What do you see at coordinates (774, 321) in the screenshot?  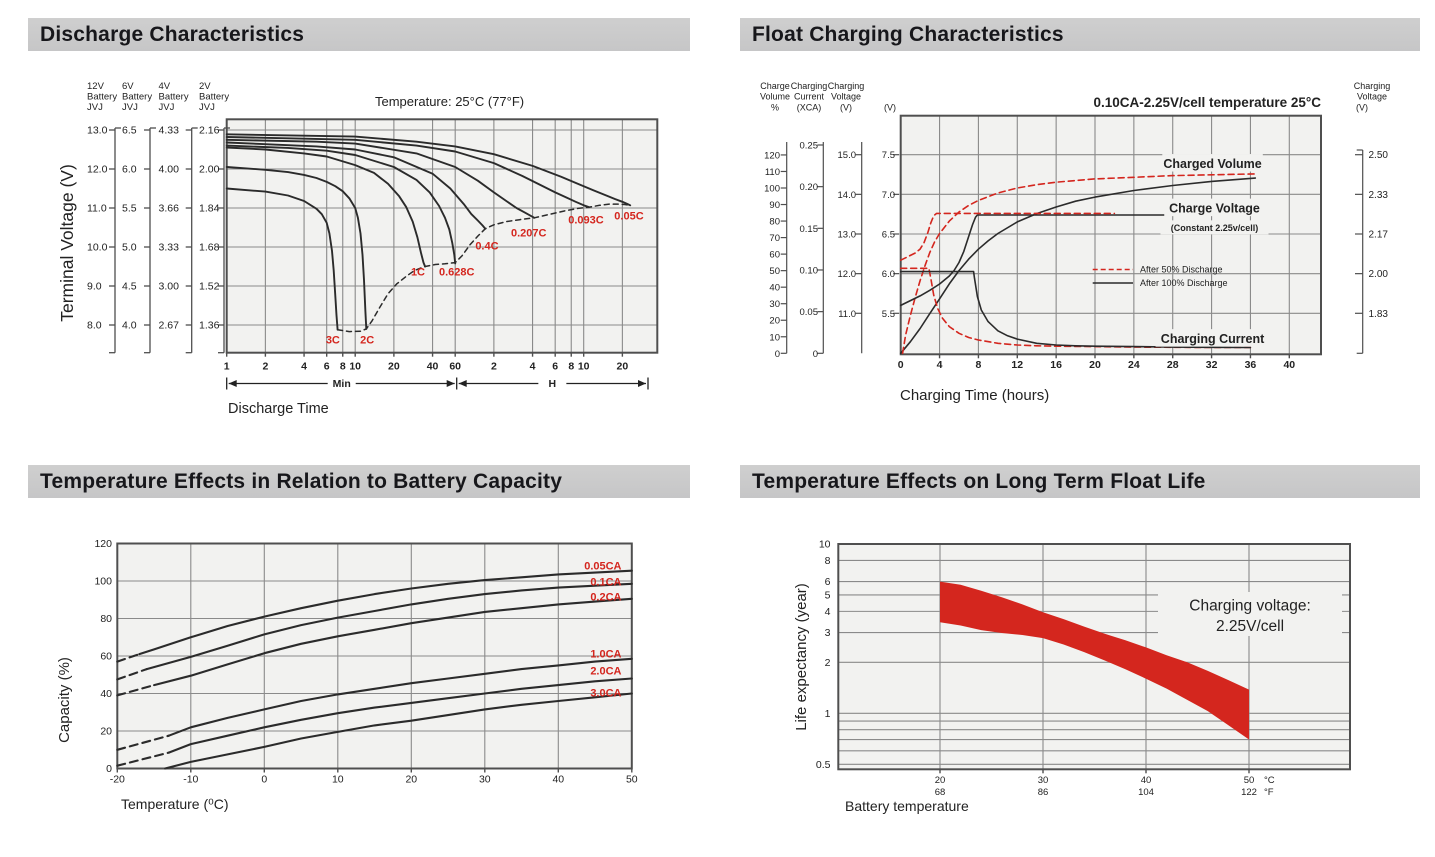 I see `axis-tick: 20` at bounding box center [774, 321].